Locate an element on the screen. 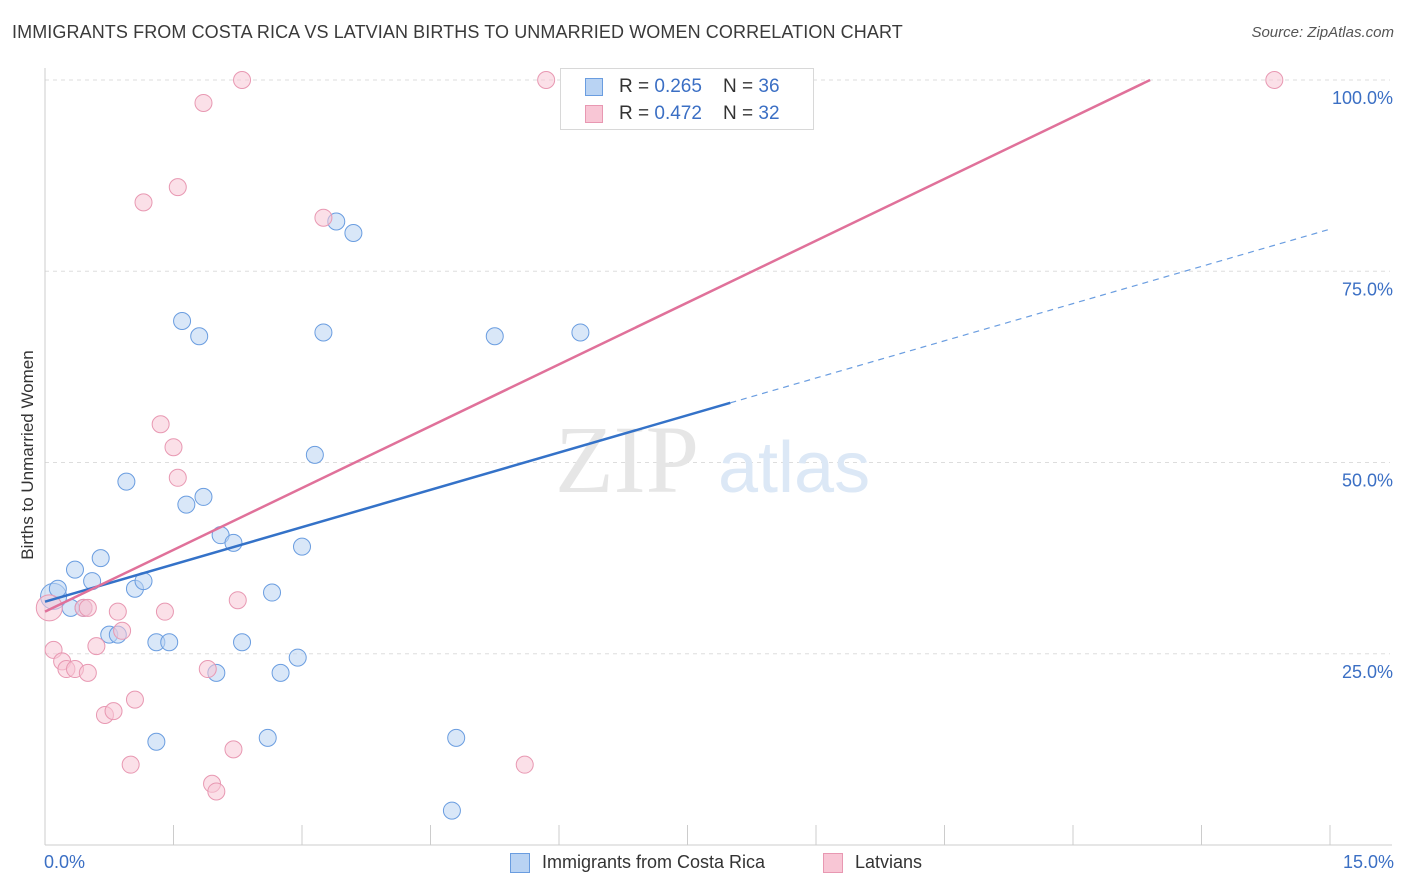 The width and height of the screenshot is (1406, 892). series-legend-latvians: Latvians is located at coordinates (872, 862).